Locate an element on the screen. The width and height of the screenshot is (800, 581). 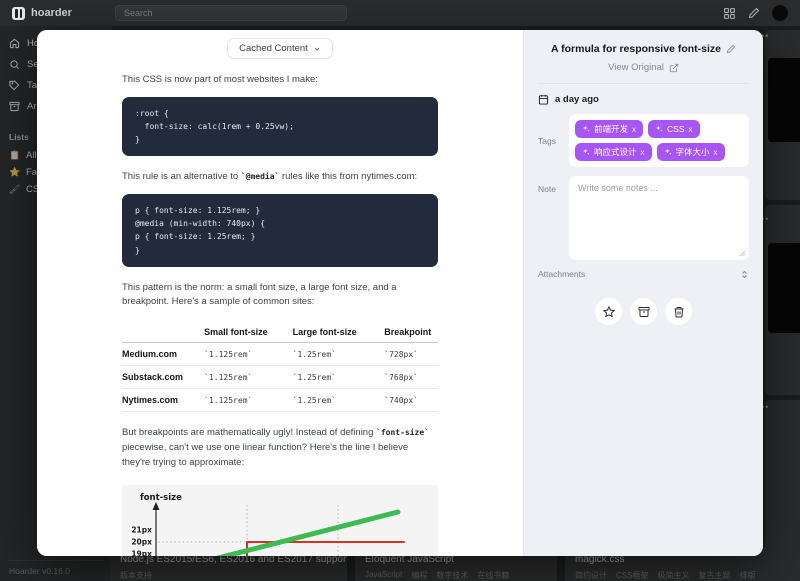
tags-label: Tags is located at coordinates (547, 140).